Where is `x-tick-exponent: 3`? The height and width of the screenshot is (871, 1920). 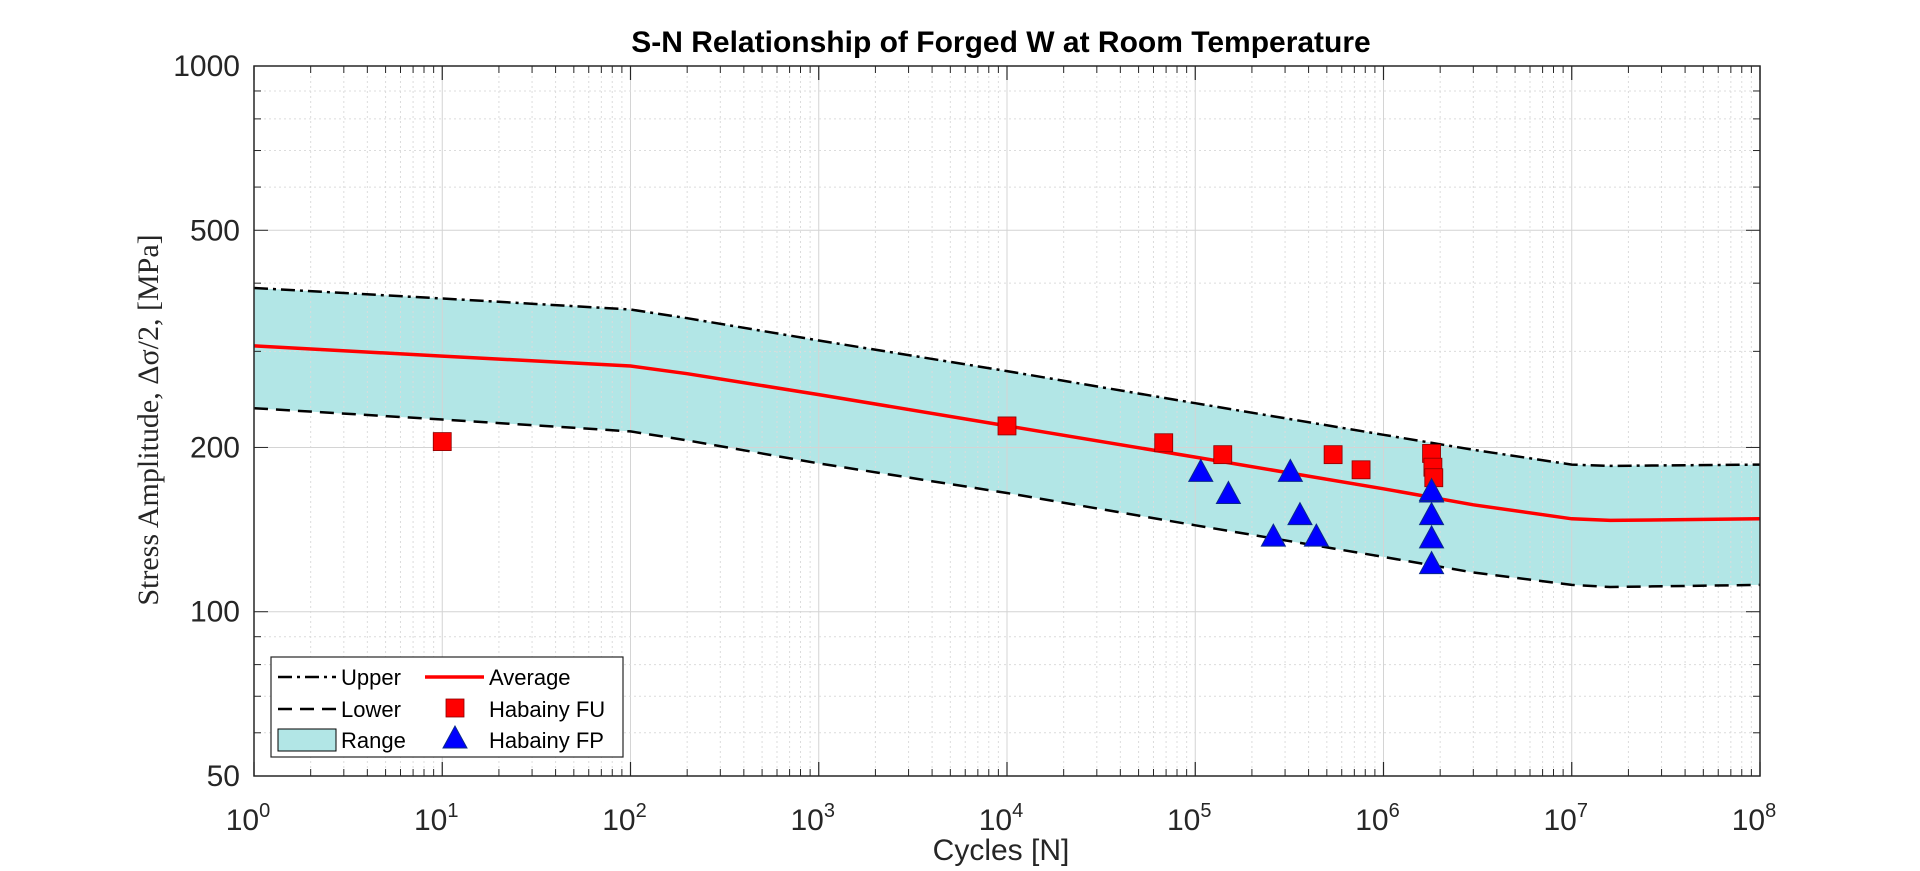 x-tick-exponent: 3 is located at coordinates (829, 811).